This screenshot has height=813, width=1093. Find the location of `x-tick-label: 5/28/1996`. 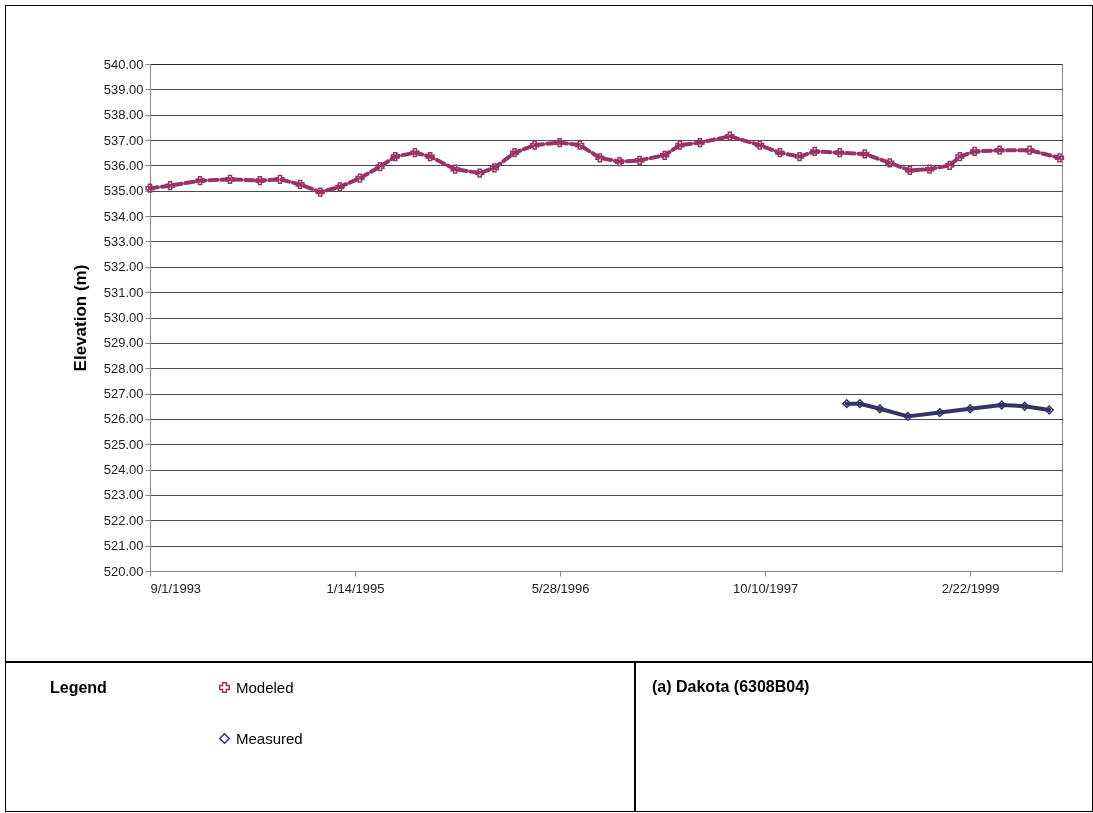

x-tick-label: 5/28/1996 is located at coordinates (560, 588).